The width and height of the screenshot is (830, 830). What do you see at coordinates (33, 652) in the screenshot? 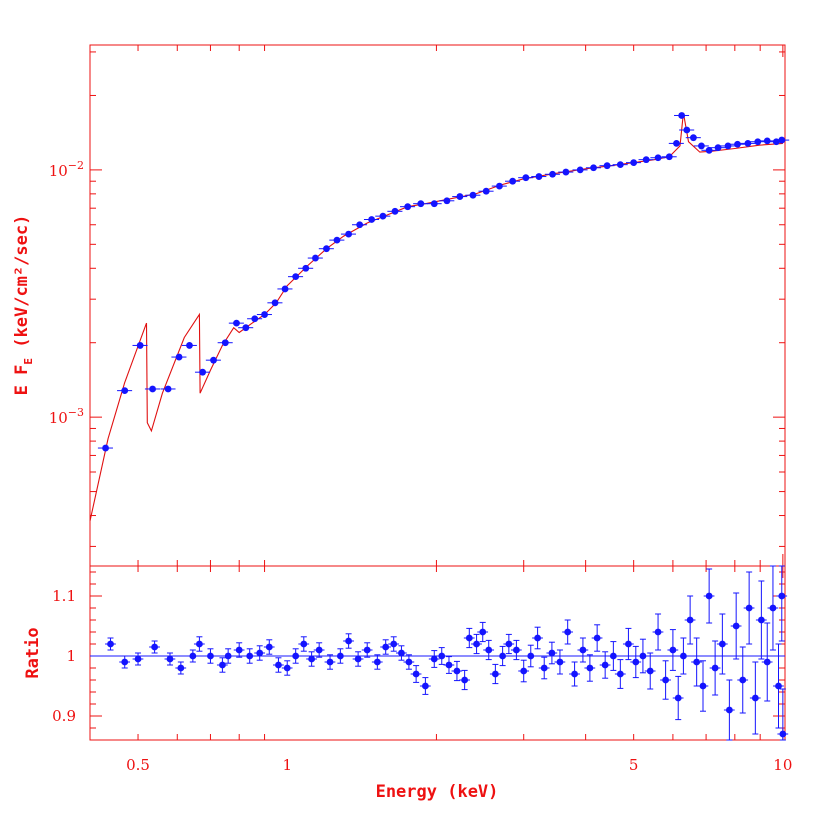
I see `ratio-y-axis-label: Ratio` at bounding box center [33, 652].